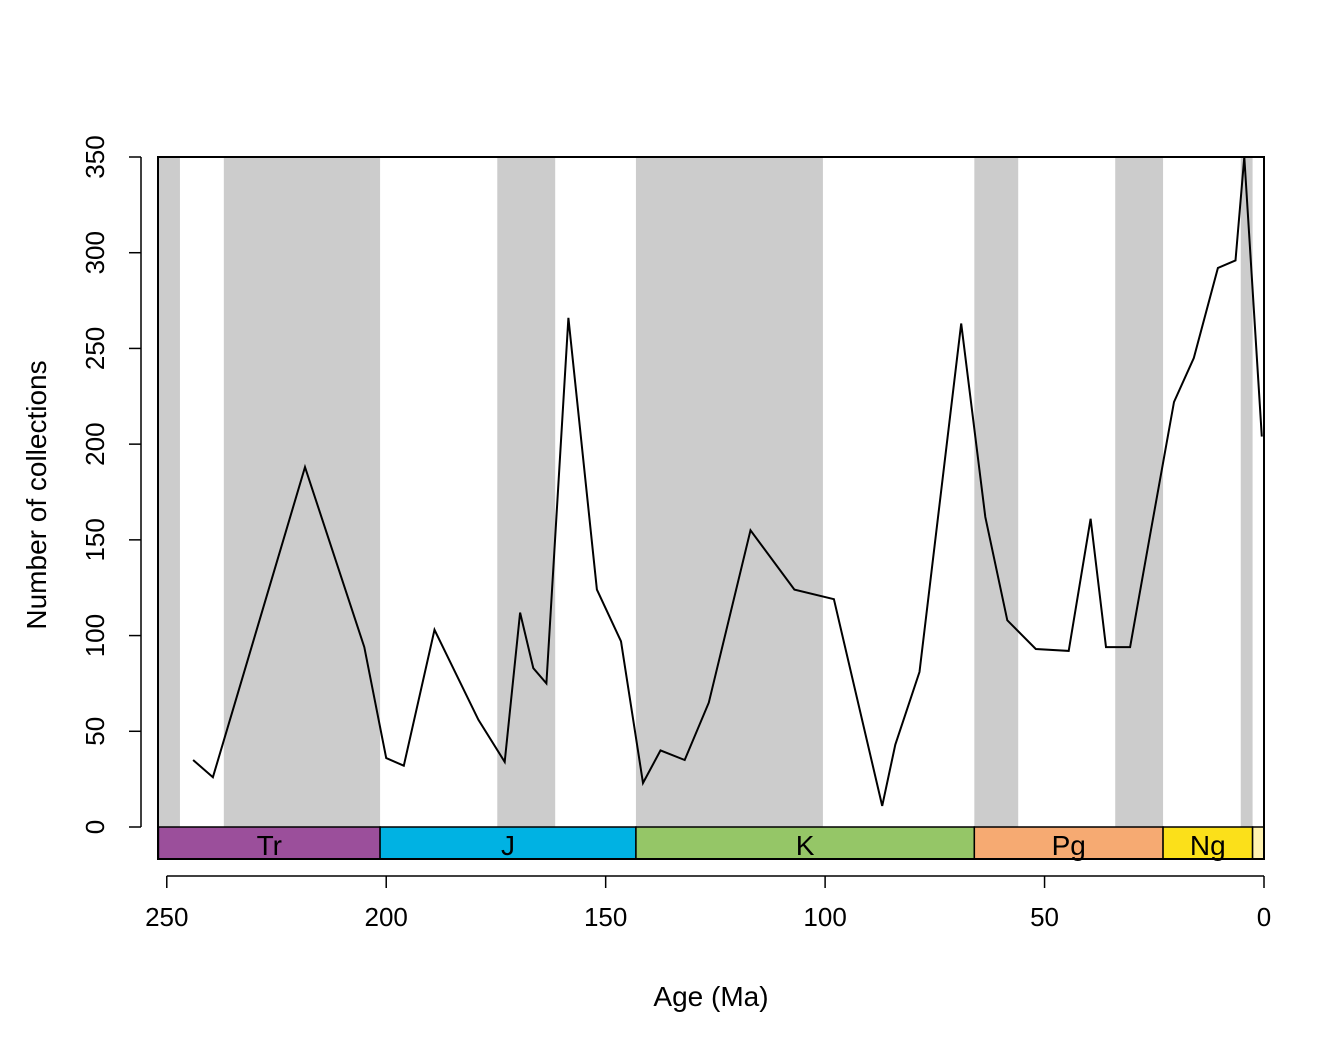 Image resolution: width=1344 pixels, height=1056 pixels. Describe the element at coordinates (605, 917) in the screenshot. I see `x-tick-label-150: 150` at that location.